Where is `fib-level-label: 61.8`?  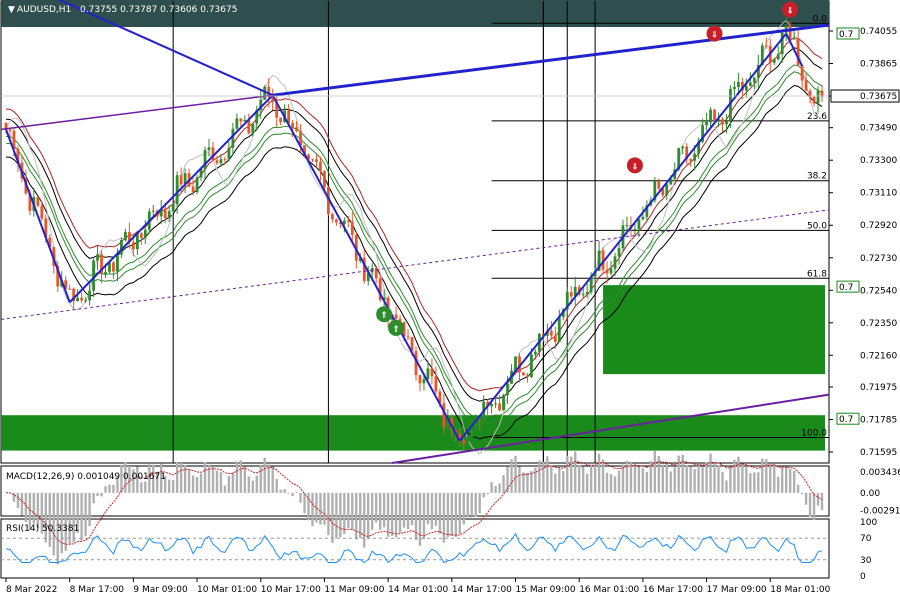
fib-level-label: 61.8 is located at coordinates (817, 274).